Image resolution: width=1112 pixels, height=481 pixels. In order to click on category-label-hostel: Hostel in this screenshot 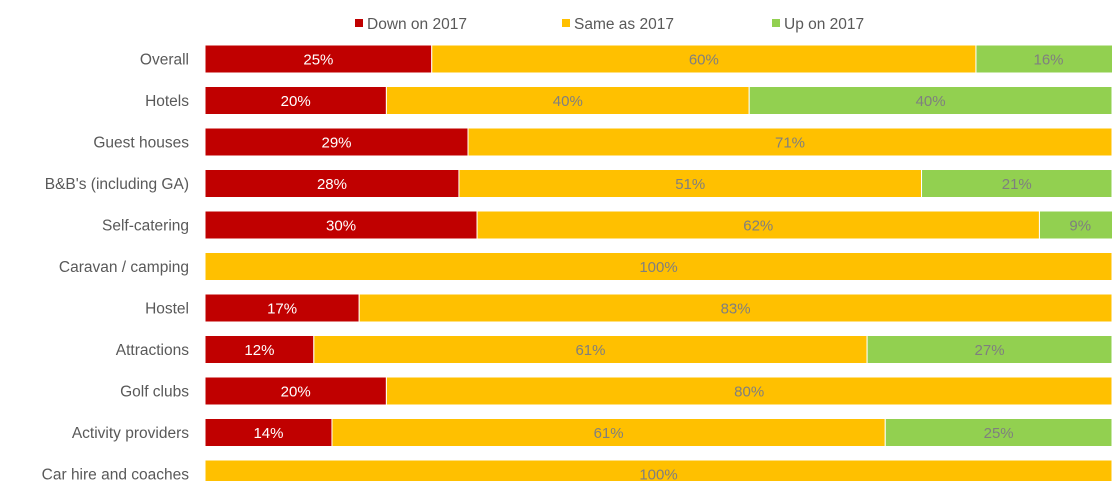, I will do `click(167, 309)`.